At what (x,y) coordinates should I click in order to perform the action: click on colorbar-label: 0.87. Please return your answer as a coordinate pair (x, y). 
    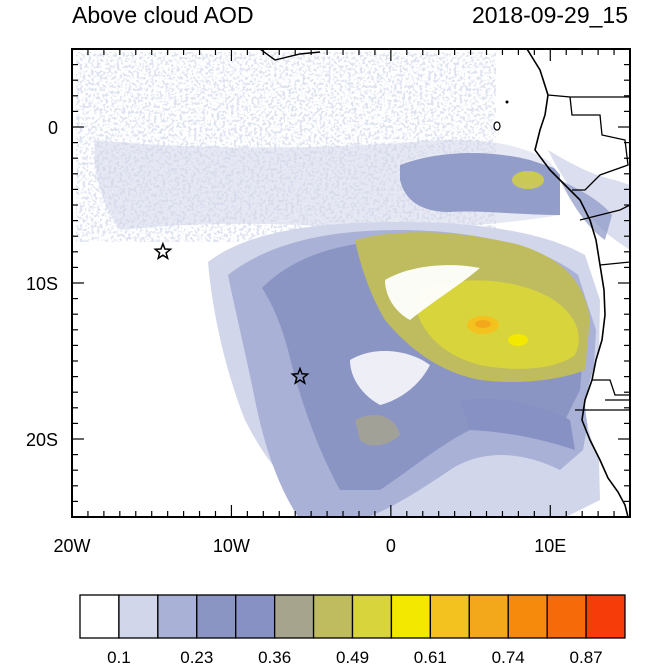
    Looking at the image, I should click on (586, 657).